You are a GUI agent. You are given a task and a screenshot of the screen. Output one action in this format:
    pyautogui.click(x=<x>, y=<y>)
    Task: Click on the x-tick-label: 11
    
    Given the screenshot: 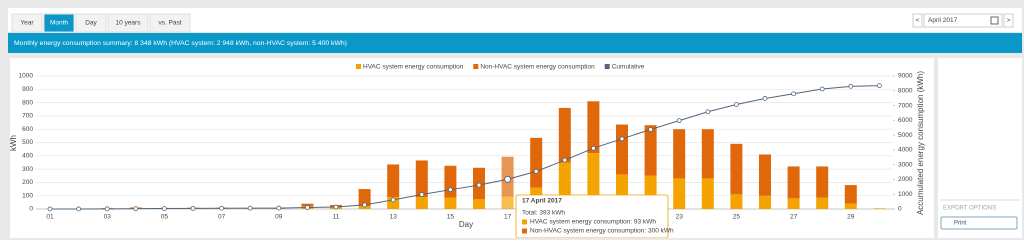 What is the action you would take?
    pyautogui.click(x=336, y=217)
    